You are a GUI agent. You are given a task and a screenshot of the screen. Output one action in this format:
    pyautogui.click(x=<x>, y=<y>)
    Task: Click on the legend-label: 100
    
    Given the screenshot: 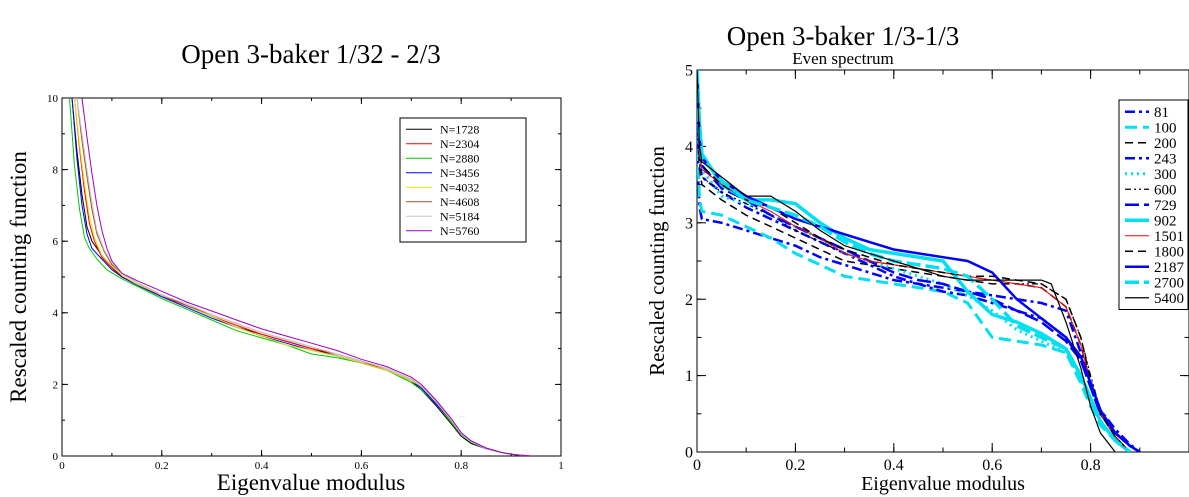 What is the action you would take?
    pyautogui.click(x=1165, y=129)
    